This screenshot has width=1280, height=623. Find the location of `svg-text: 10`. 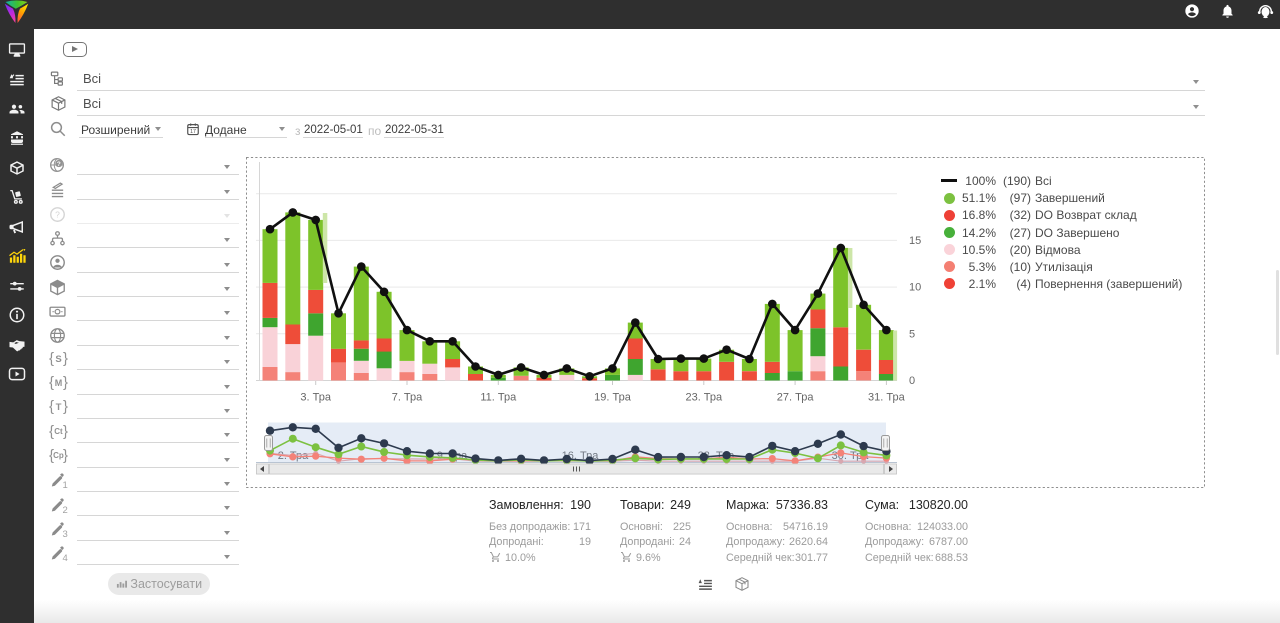

svg-text: 10 is located at coordinates (915, 288).